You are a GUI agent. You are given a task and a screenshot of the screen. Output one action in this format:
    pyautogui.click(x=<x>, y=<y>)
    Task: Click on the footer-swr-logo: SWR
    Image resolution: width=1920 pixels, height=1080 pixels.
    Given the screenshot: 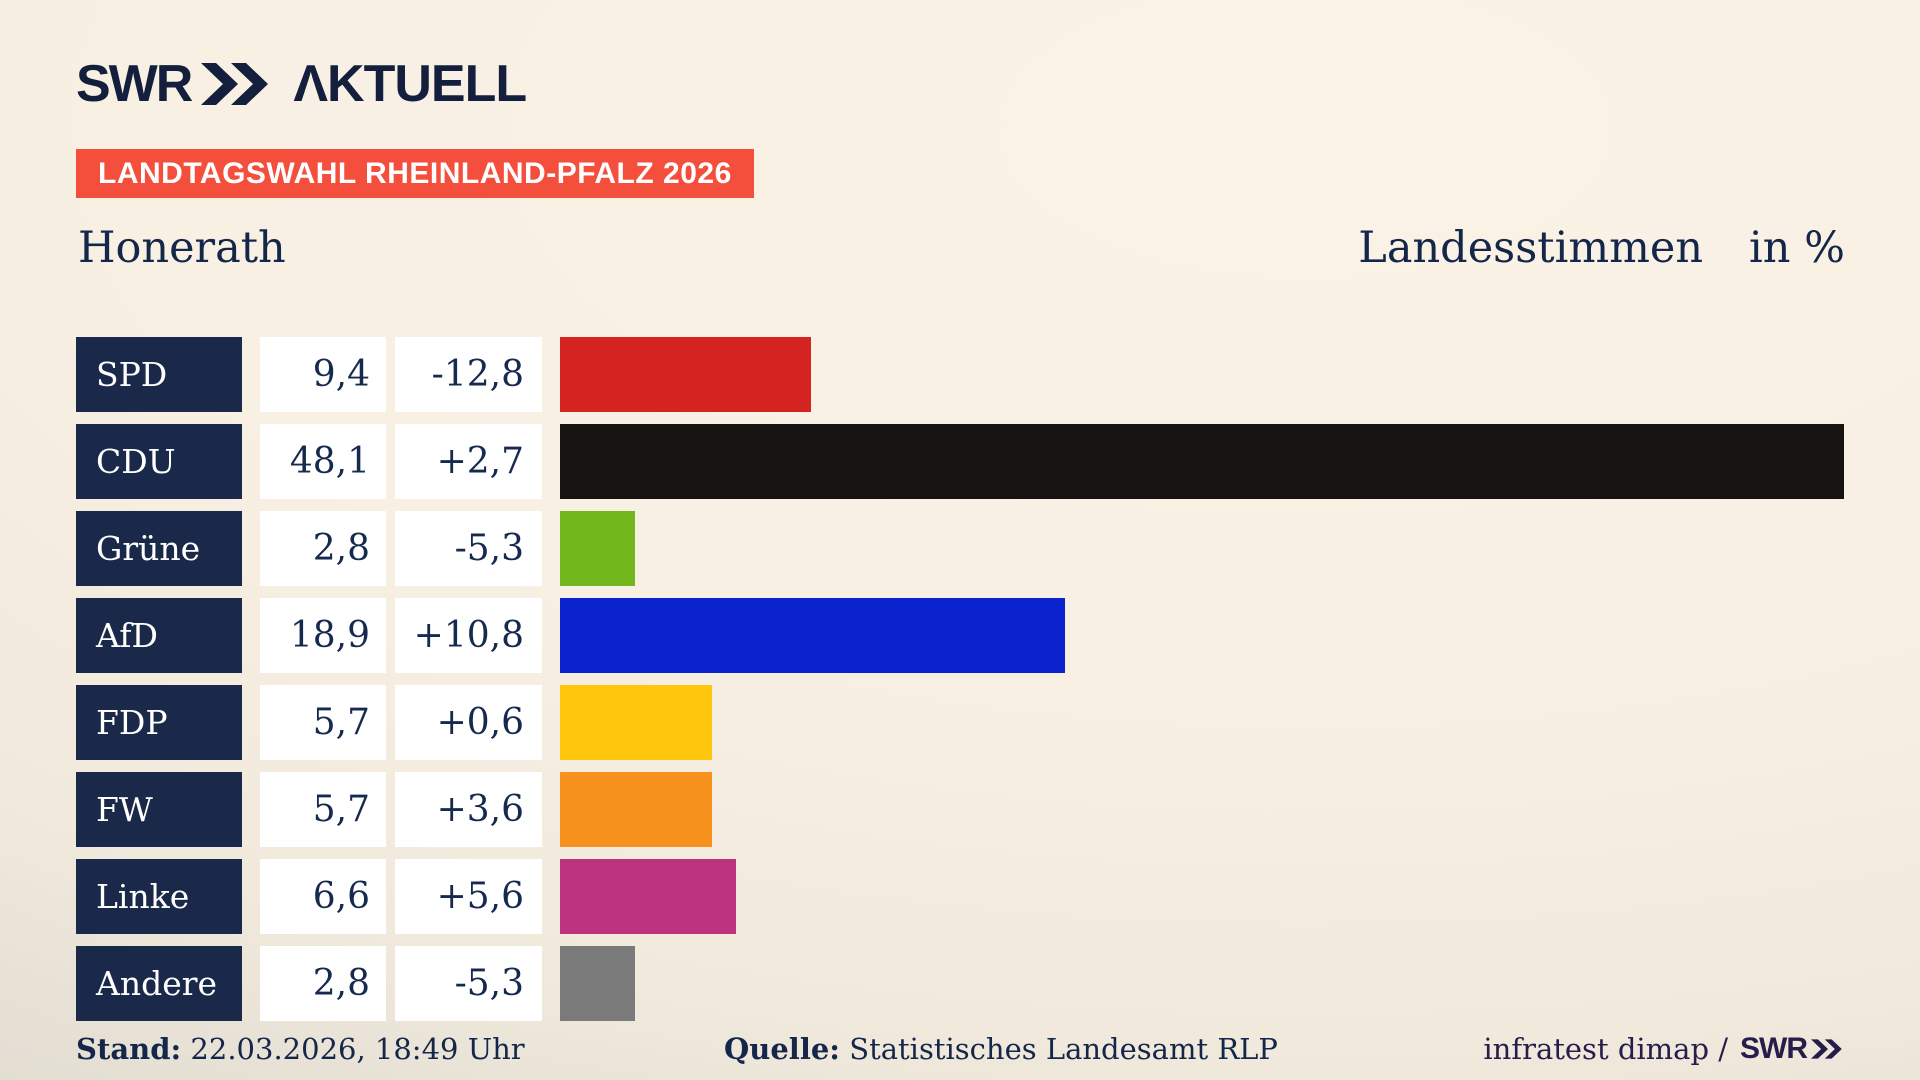 What is the action you would take?
    pyautogui.click(x=1792, y=1049)
    